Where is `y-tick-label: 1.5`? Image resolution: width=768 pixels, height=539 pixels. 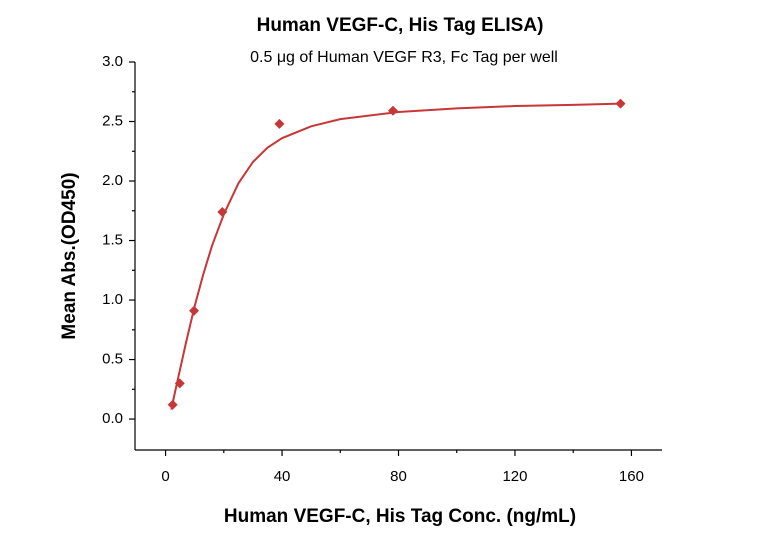
y-tick-label: 1.5 is located at coordinates (112, 239).